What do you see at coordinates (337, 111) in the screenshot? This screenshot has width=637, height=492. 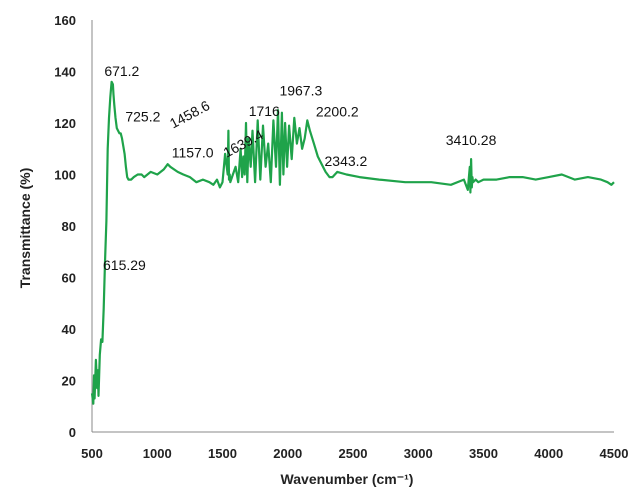 I see `peak-label: 2200.2` at bounding box center [337, 111].